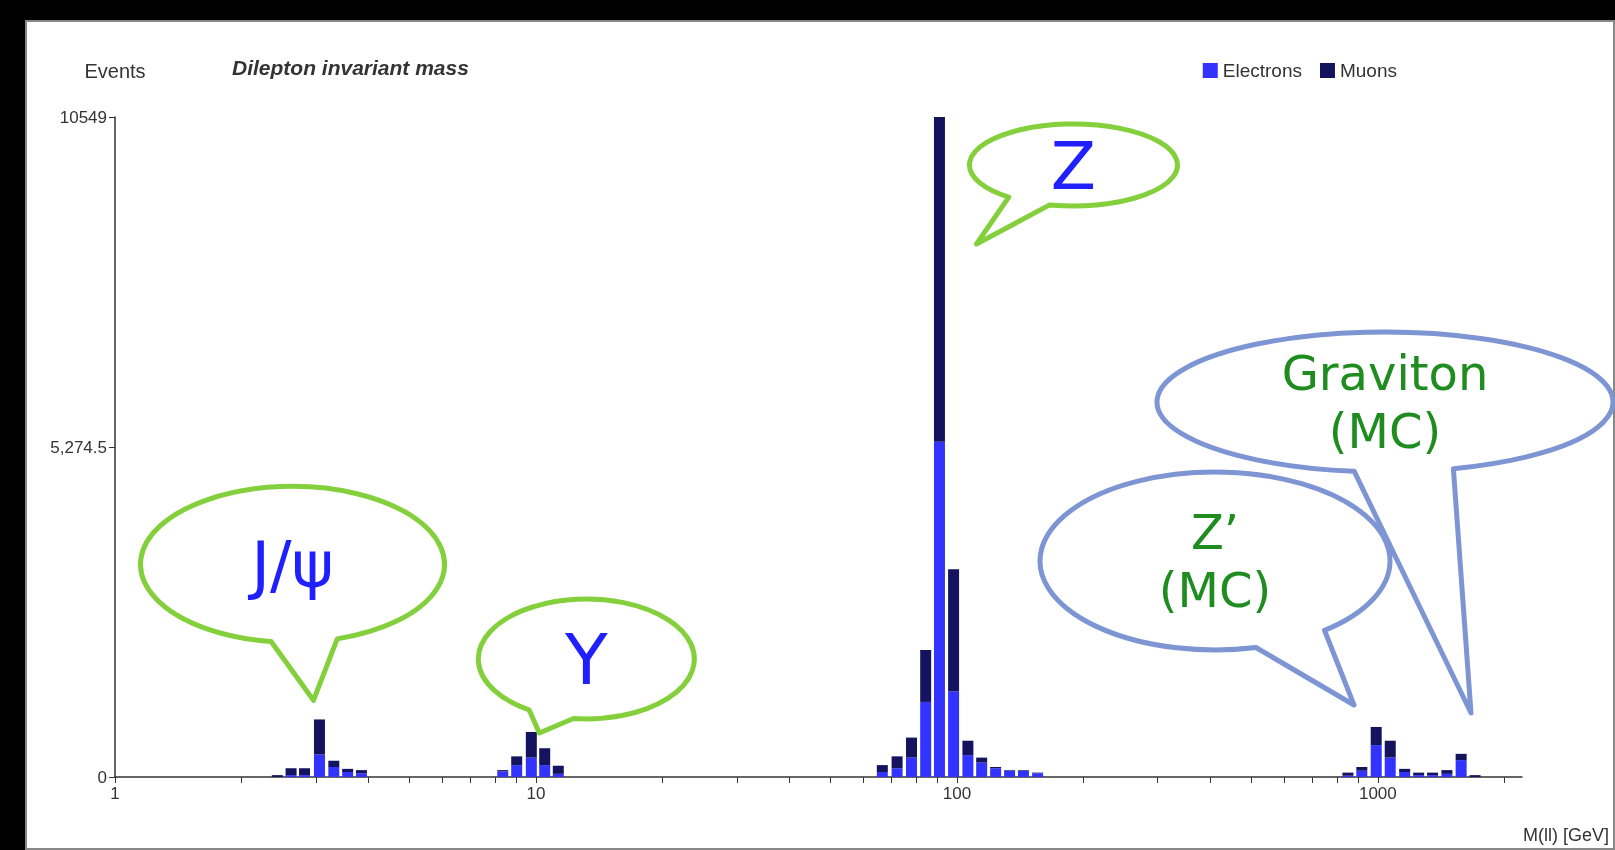 The width and height of the screenshot is (1615, 850). I want to click on x-tick-label: 1000, so click(1377, 793).